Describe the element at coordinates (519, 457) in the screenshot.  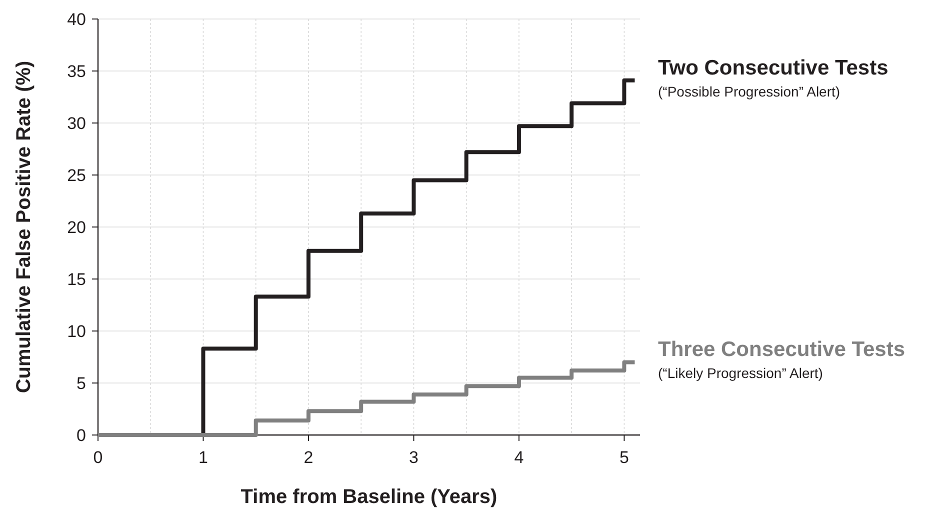
I see `x-tick-label: 4` at that location.